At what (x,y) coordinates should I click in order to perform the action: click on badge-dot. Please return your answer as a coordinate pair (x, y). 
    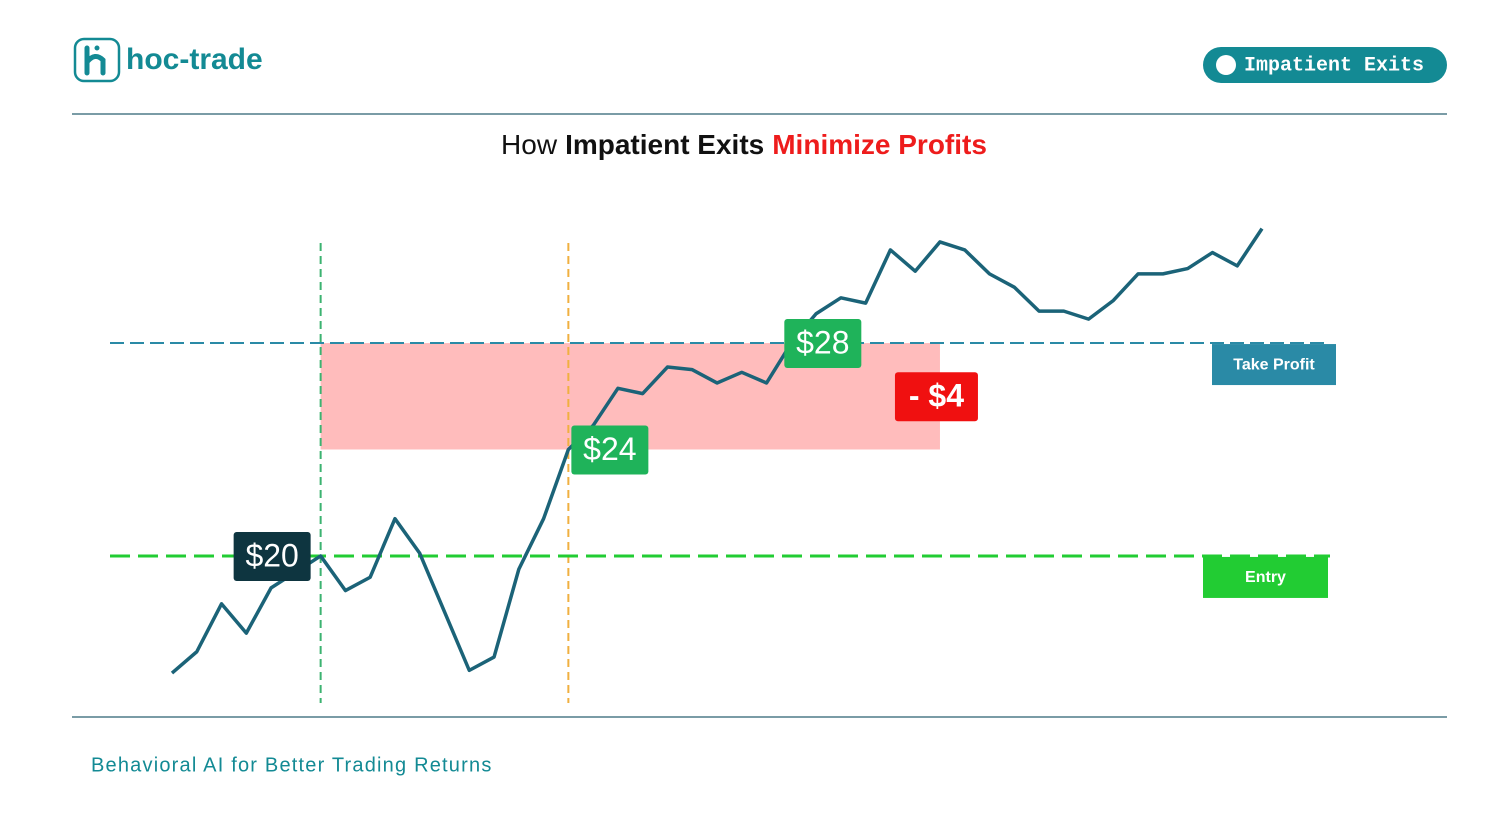
    Looking at the image, I should click on (1226, 65).